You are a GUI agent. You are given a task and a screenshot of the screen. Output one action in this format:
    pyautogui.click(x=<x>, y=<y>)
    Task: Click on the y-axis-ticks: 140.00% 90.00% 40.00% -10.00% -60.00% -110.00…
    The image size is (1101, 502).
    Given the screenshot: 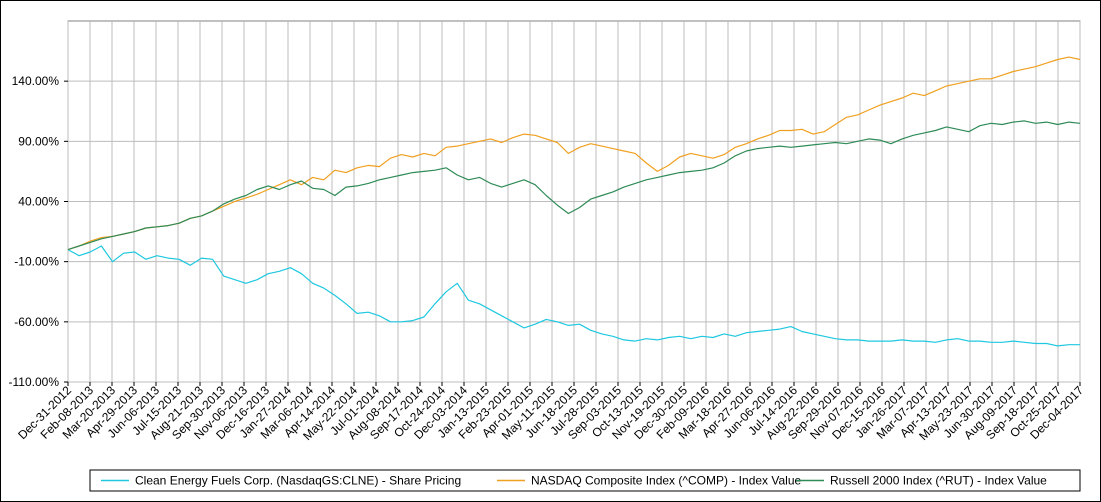 What is the action you would take?
    pyautogui.click(x=38, y=231)
    